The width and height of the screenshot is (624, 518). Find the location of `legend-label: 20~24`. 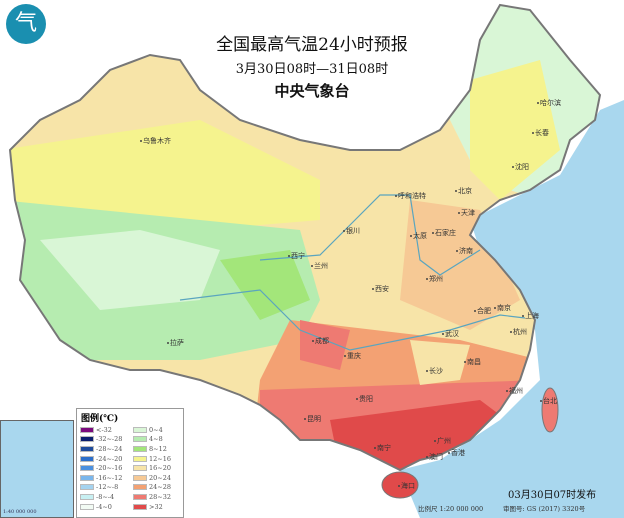

legend-label: 20~24 is located at coordinates (160, 477).